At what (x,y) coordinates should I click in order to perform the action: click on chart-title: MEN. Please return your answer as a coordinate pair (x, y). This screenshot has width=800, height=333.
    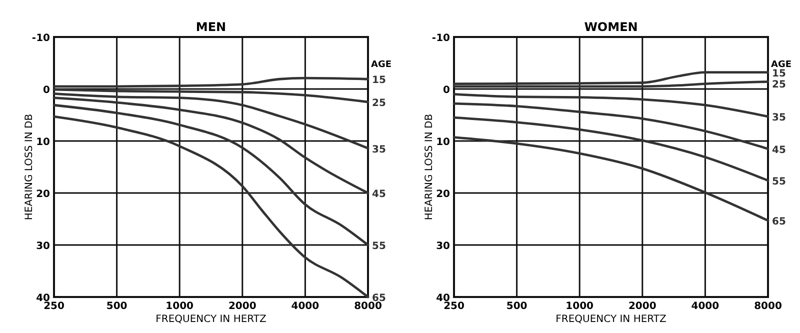
    Looking at the image, I should click on (211, 27).